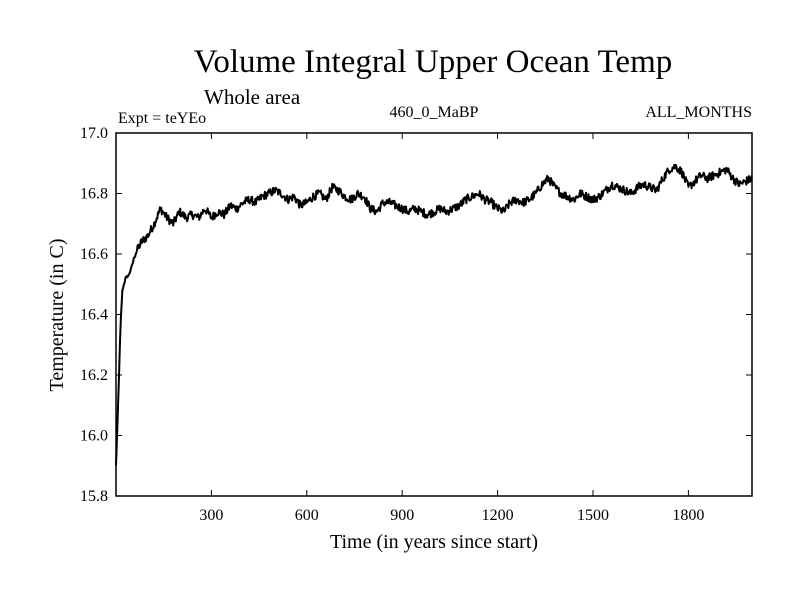 The width and height of the screenshot is (800, 600). Describe the element at coordinates (593, 515) in the screenshot. I see `x-tick-label: 1500` at that location.